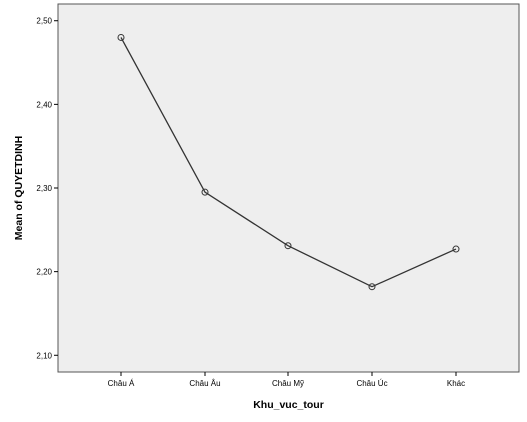 The image size is (527, 422). I want to click on y-tick-label: 2,10, so click(44, 355).